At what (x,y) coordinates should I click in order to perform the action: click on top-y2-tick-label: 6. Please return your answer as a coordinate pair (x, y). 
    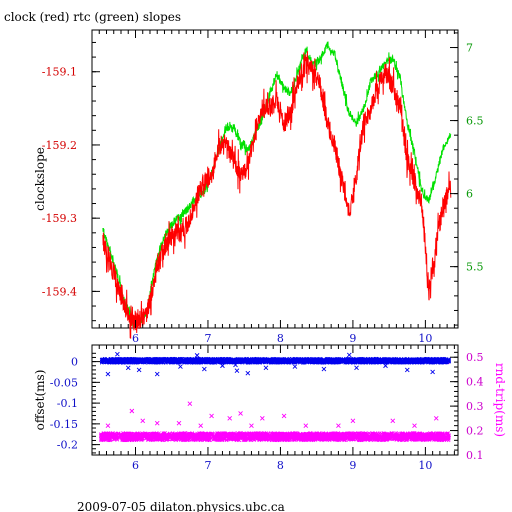
    Looking at the image, I should click on (469, 194).